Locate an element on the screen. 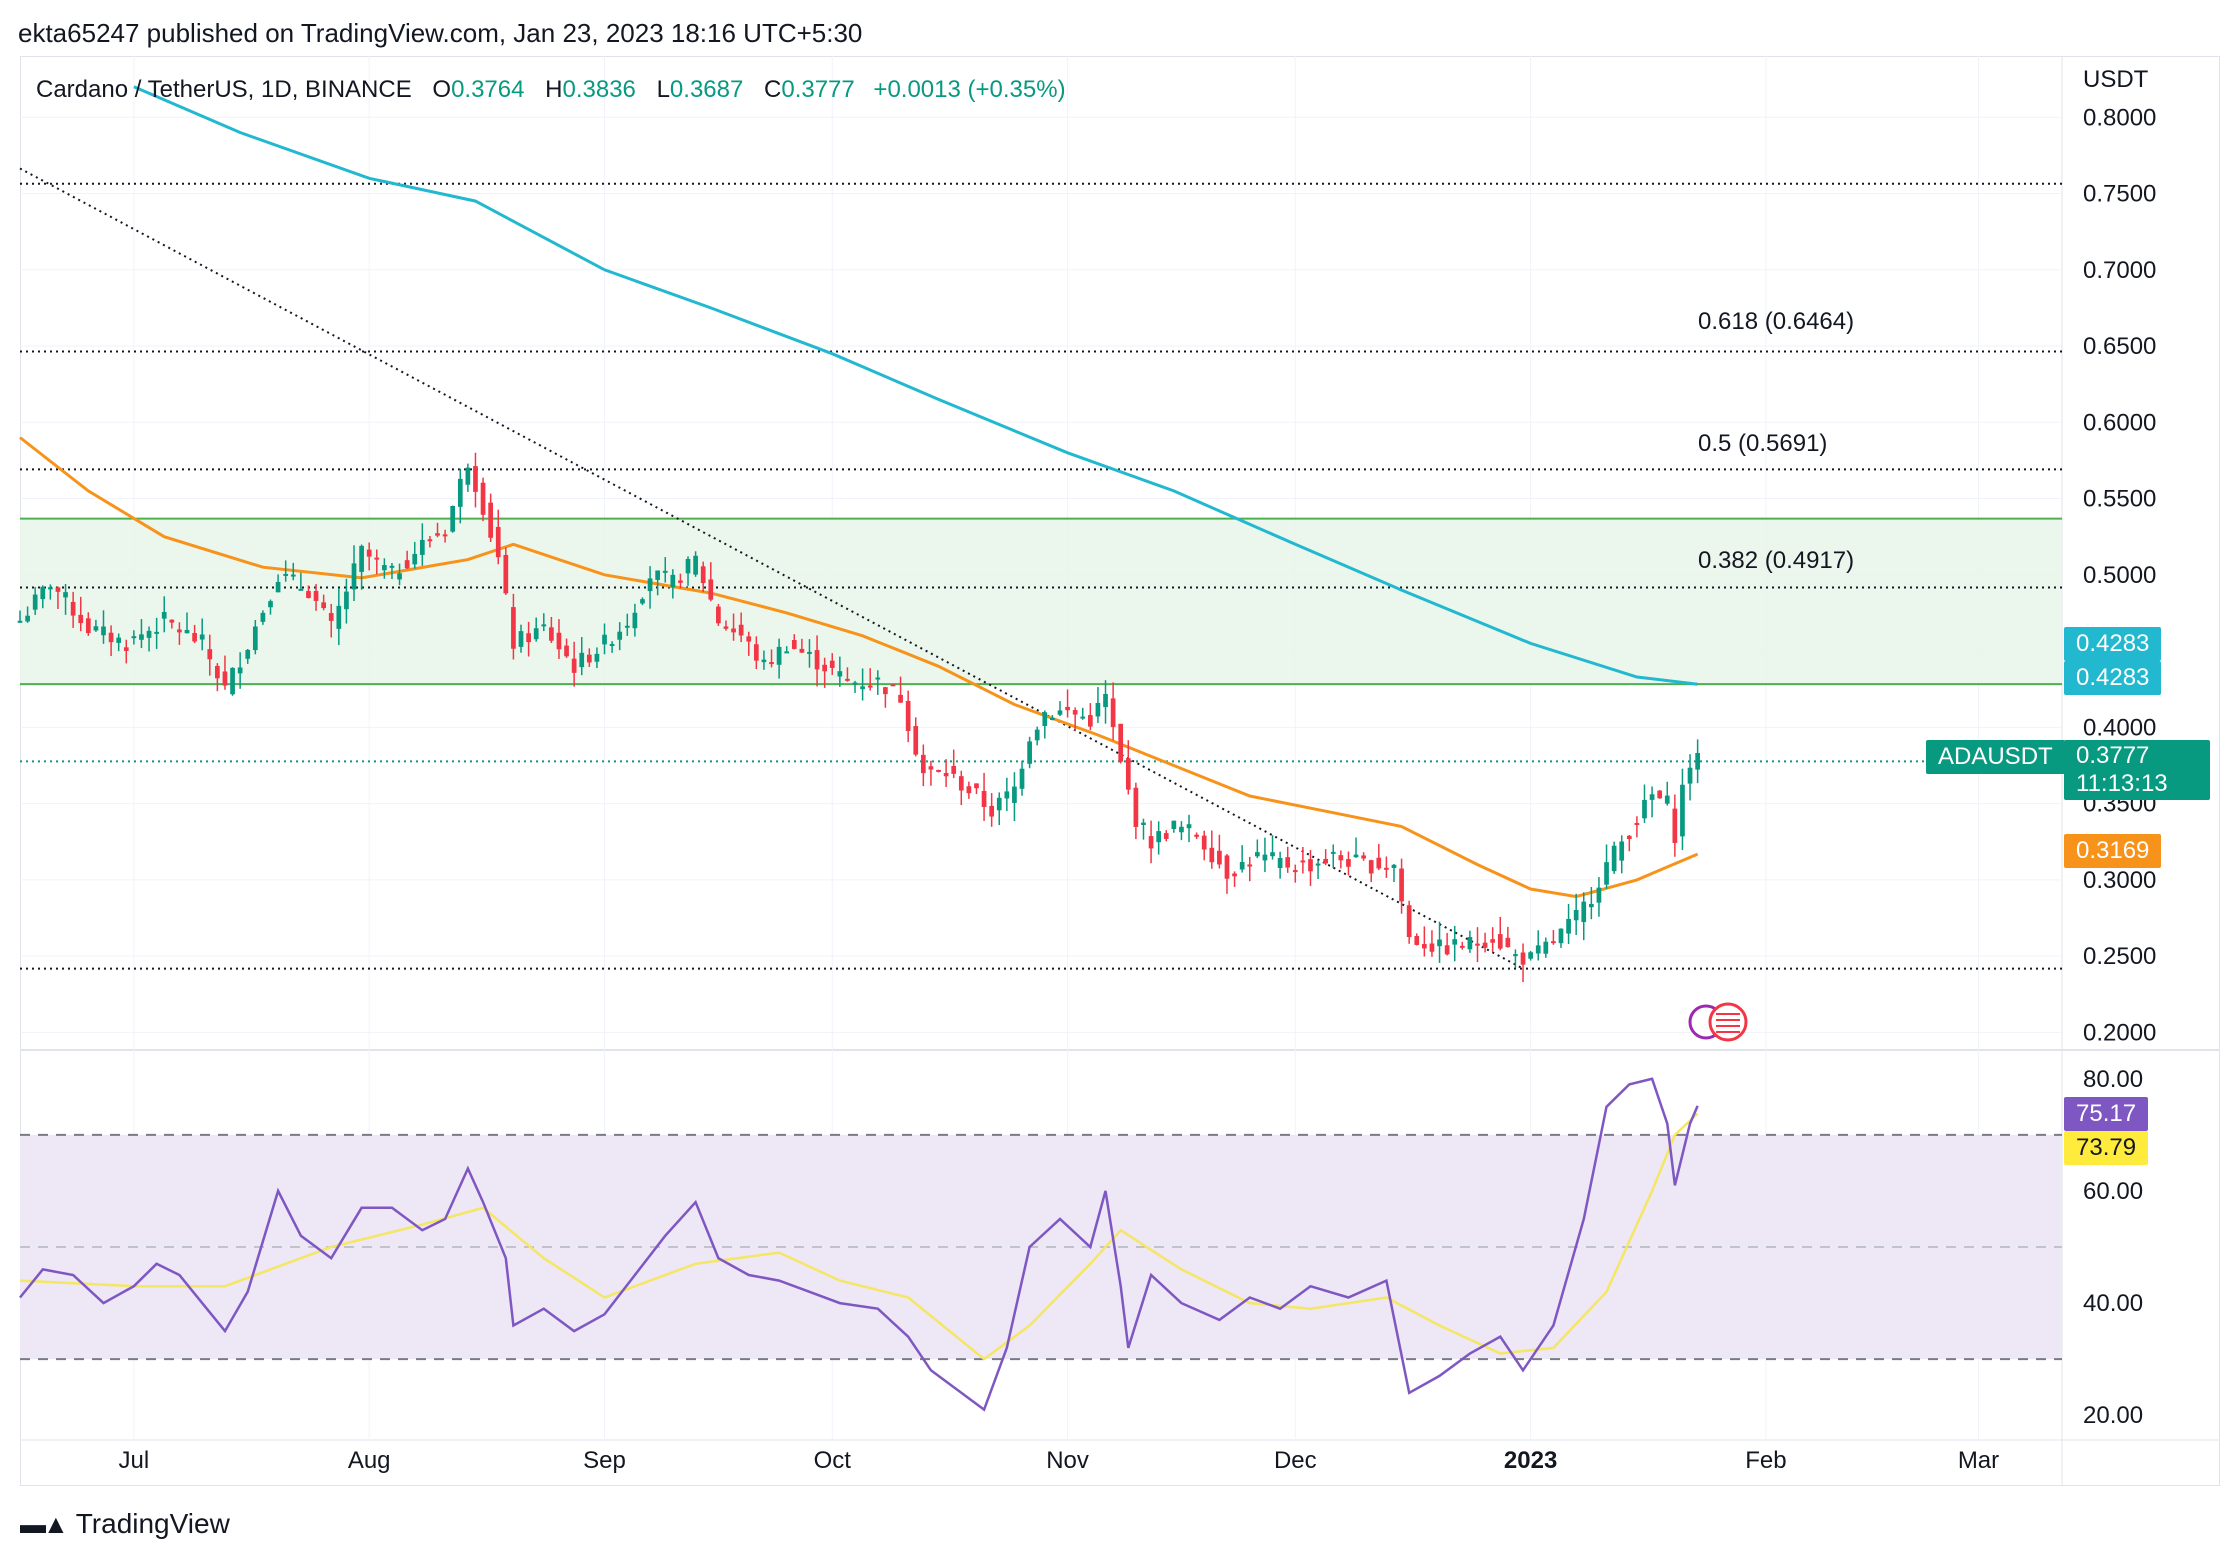 This screenshot has height=1556, width=2232. time-tick-label: Jul is located at coordinates (134, 1460).